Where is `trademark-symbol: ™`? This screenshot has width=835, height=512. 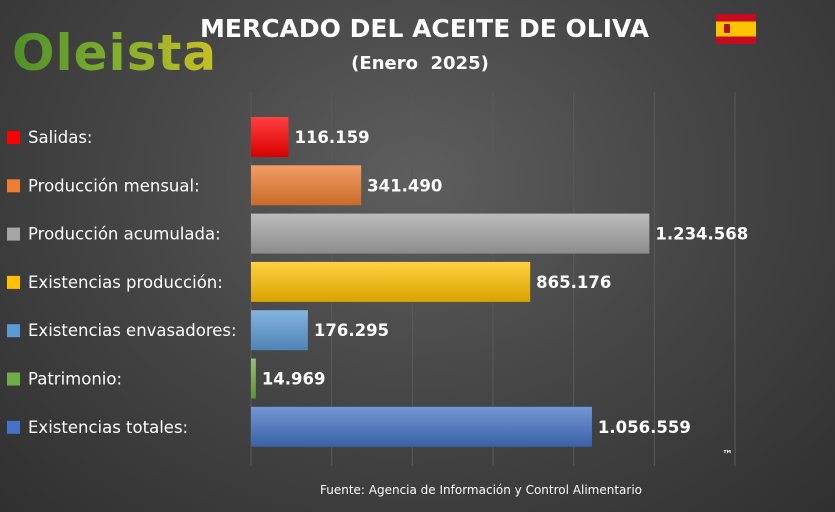 trademark-symbol: ™ is located at coordinates (727, 454).